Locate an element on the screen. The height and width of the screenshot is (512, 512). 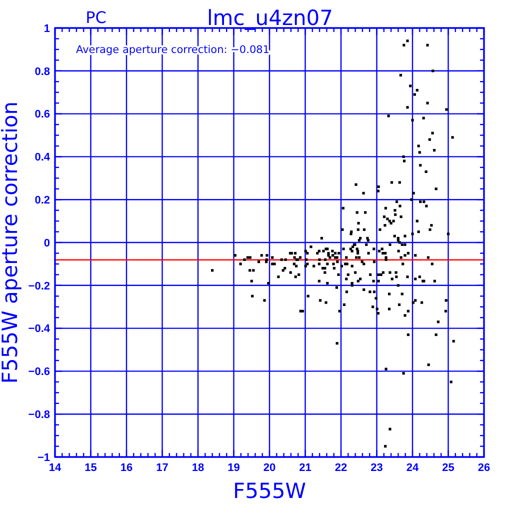
x-tick-label: 19 is located at coordinates (234, 468).